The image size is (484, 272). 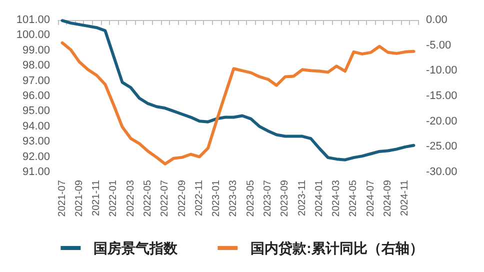 I want to click on y-tick-label: 92.00, so click(x=36, y=156).